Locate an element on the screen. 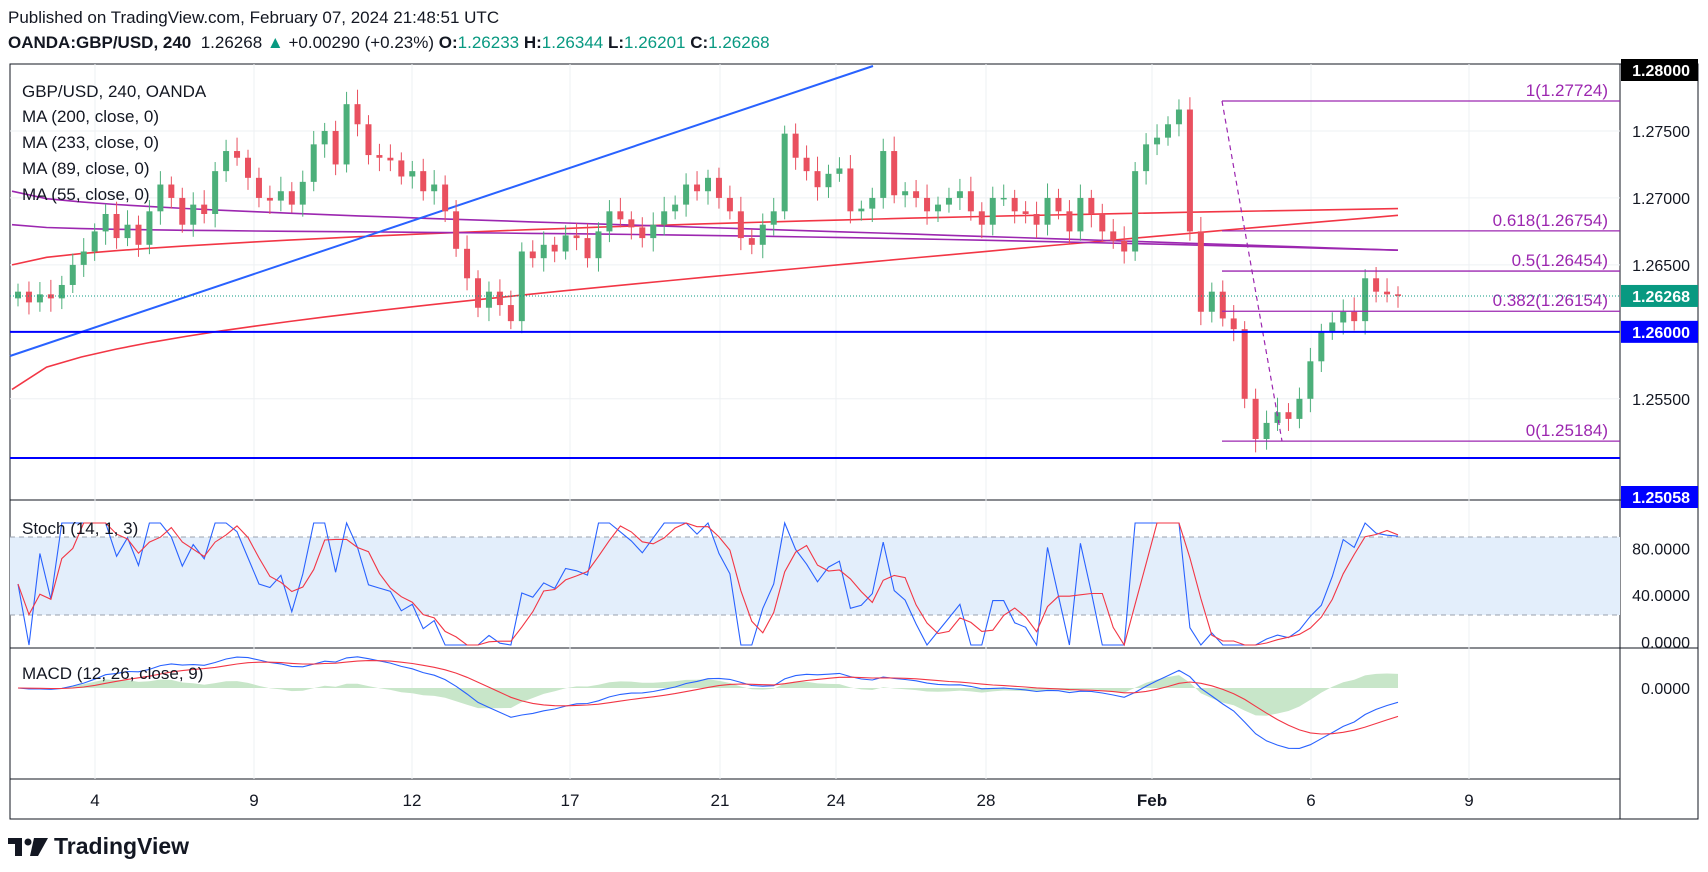  tradingview-logo: TradingView is located at coordinates (98, 846).